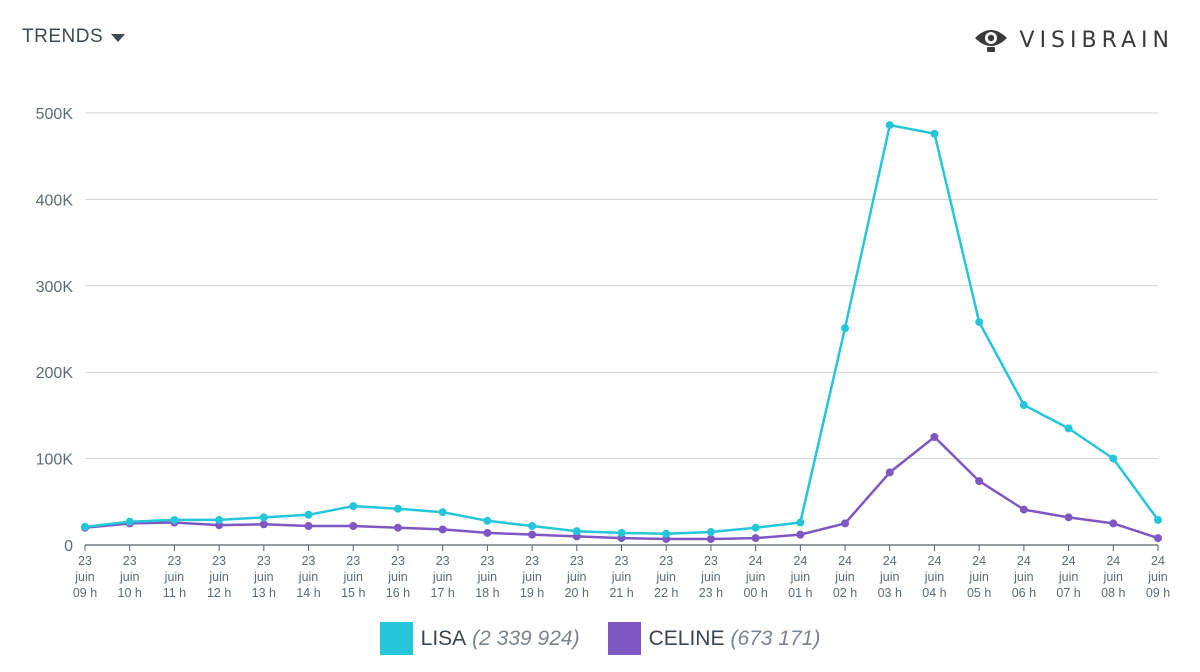 The image size is (1200, 672). Describe the element at coordinates (55, 114) in the screenshot. I see `y-tick-label: 500K` at that location.